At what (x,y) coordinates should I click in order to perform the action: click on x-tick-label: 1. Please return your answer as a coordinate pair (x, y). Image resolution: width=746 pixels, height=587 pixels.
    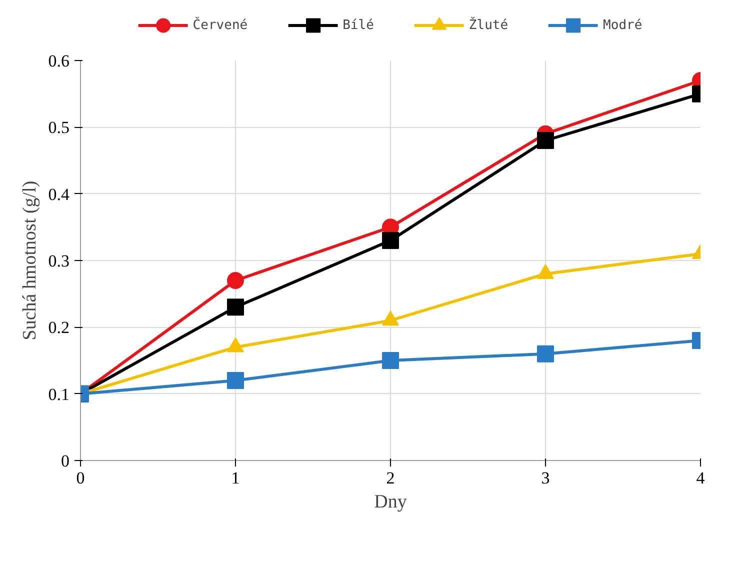
    Looking at the image, I should click on (235, 478).